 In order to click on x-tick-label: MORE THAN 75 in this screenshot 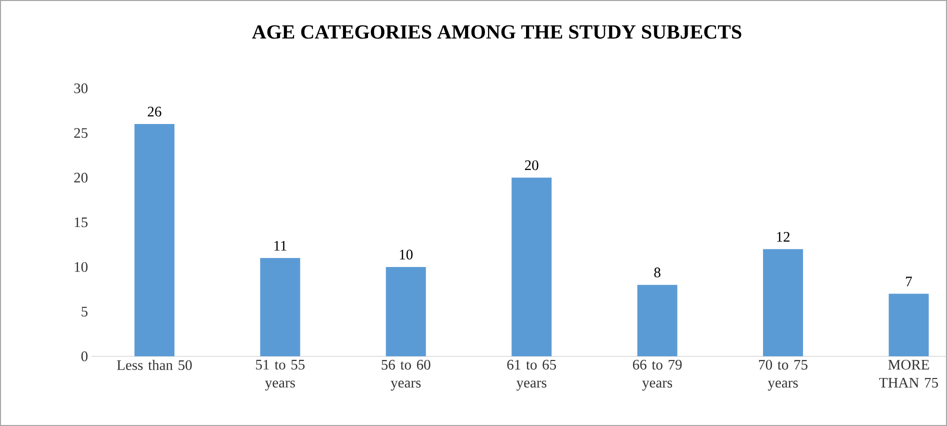, I will do `click(908, 374)`.